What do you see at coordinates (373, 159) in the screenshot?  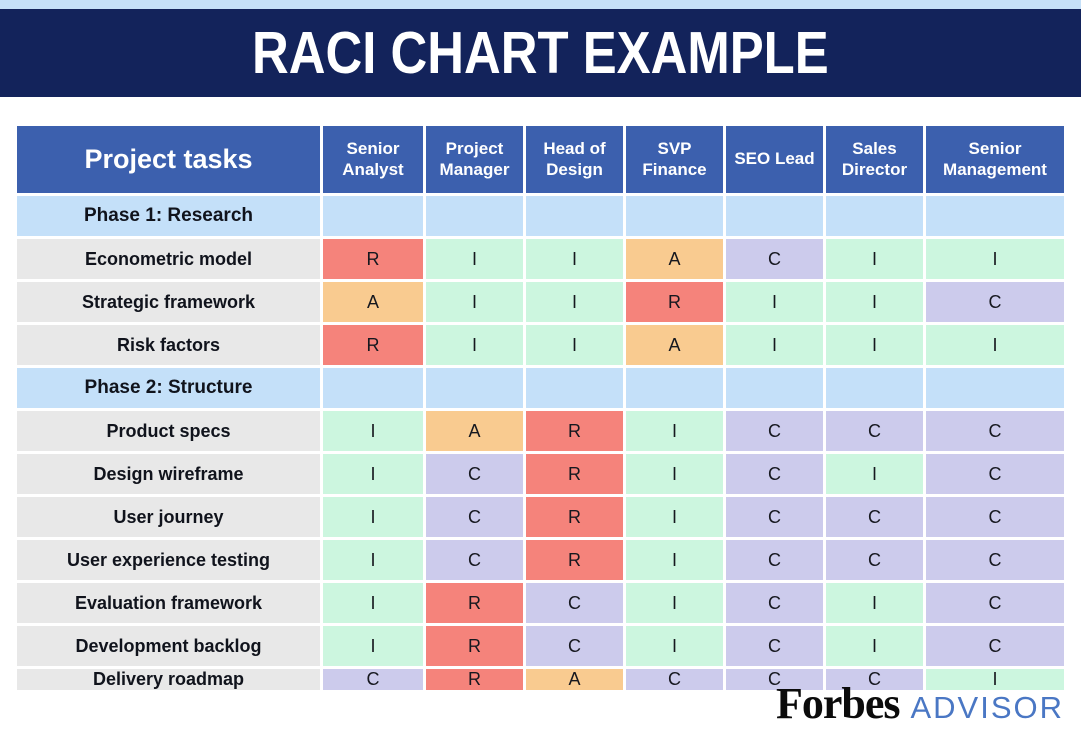 I see `header-cell-role-text: Senior Analyst` at bounding box center [373, 159].